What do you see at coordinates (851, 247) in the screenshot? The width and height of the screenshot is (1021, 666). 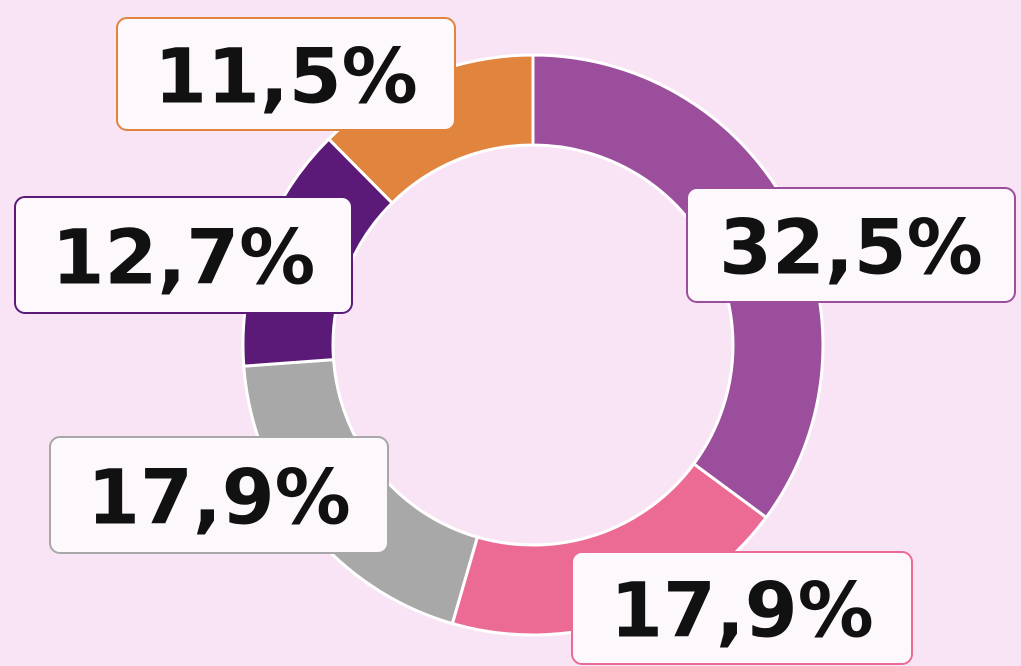 I see `data-label: 32,5%` at bounding box center [851, 247].